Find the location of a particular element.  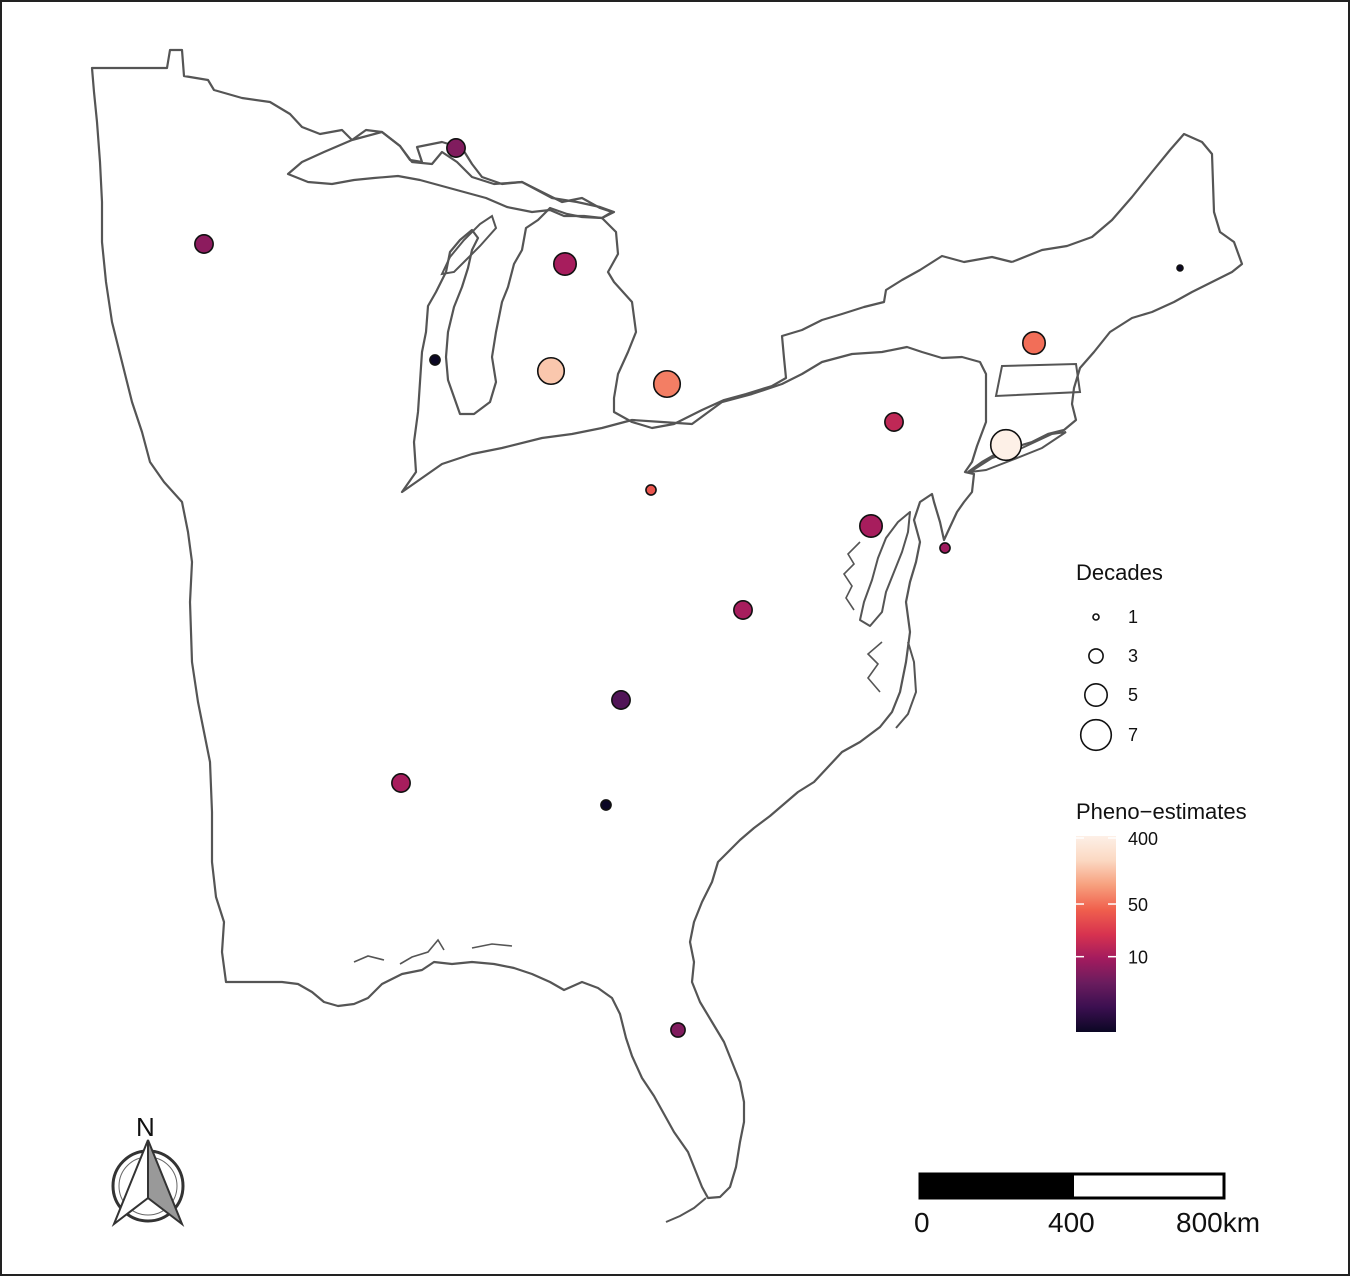

site-kentucky is located at coordinates (621, 700).